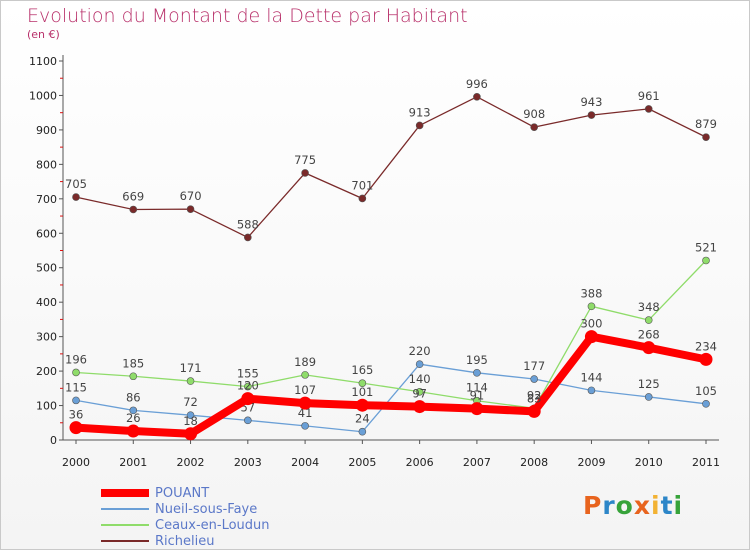  I want to click on data-label-nueil-sous-faye: 115, so click(76, 387).